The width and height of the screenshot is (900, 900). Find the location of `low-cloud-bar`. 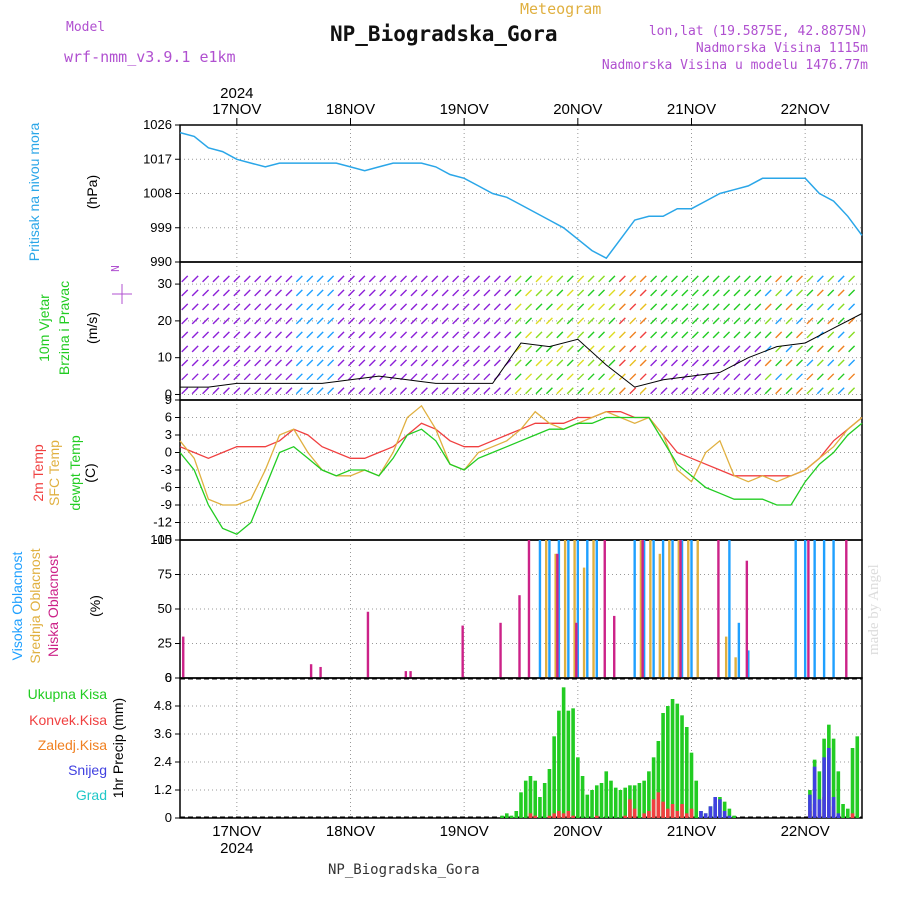

low-cloud-bar is located at coordinates (808, 609).